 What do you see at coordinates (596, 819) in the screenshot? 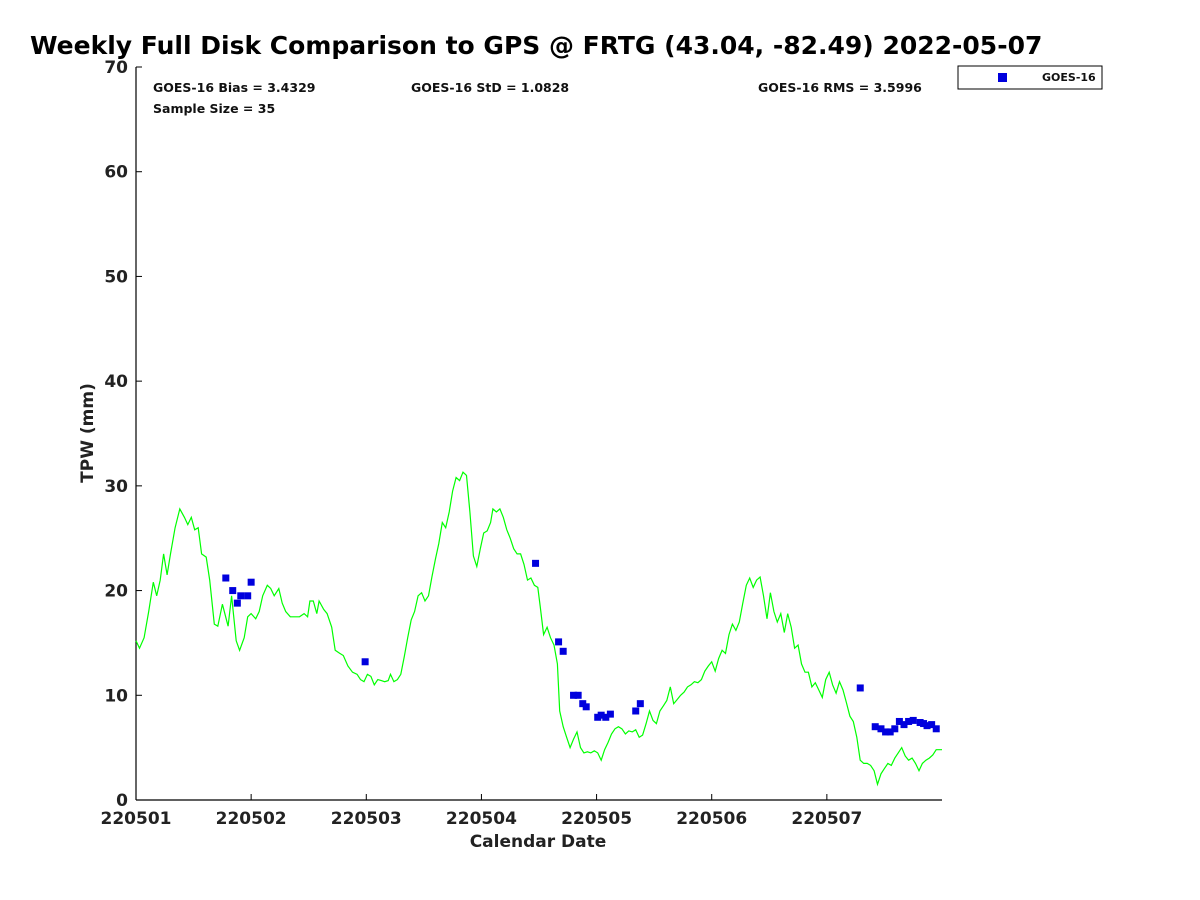
I see `x-tick-label: 220505` at bounding box center [596, 819].